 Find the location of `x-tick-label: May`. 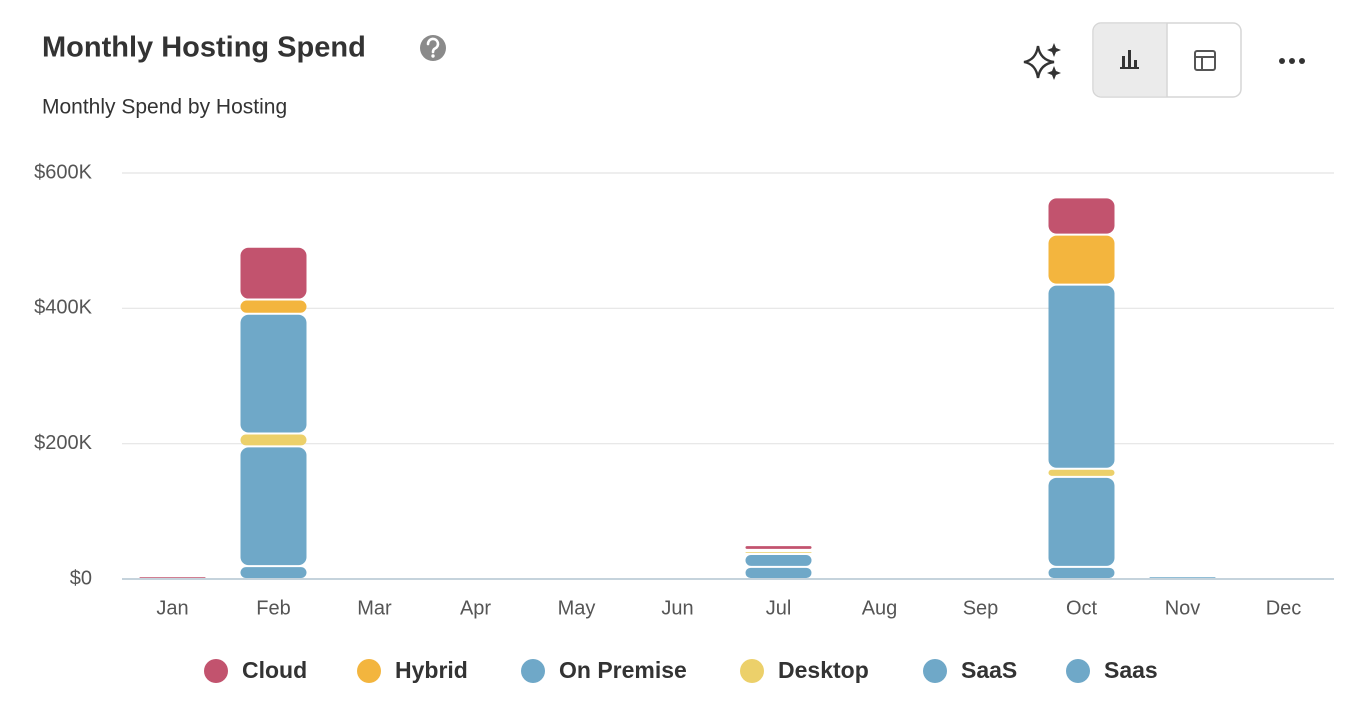

x-tick-label: May is located at coordinates (577, 608).